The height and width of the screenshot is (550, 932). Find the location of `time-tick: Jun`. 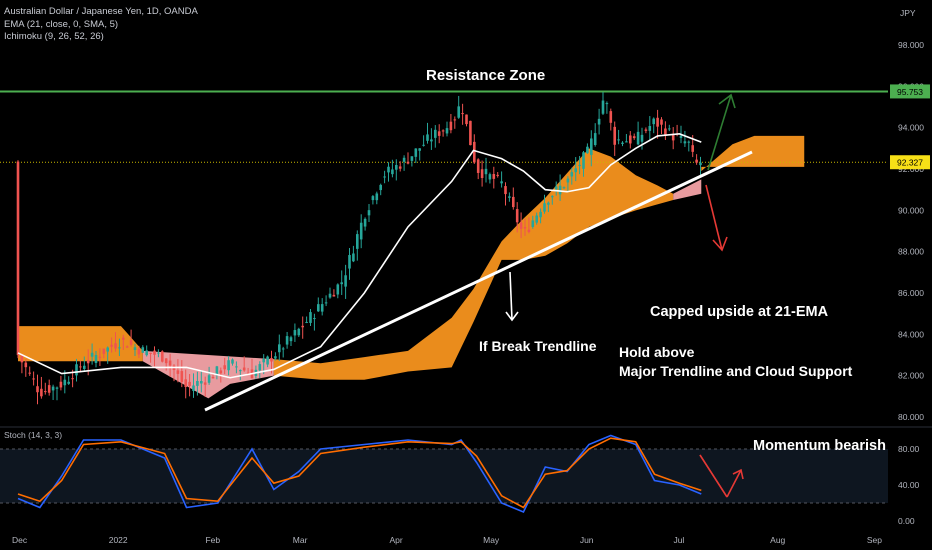

time-tick: Jun is located at coordinates (587, 540).